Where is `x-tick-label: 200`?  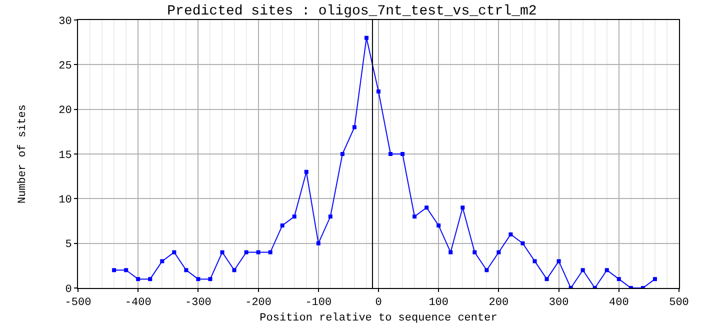
x-tick-label: 200 is located at coordinates (498, 303).